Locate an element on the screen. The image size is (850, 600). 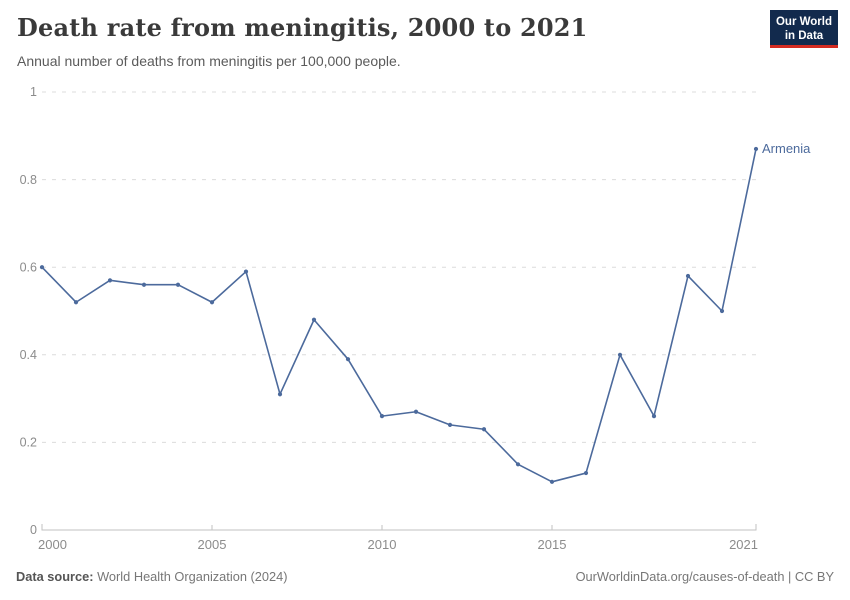
x-axis-line is located at coordinates (399, 527).